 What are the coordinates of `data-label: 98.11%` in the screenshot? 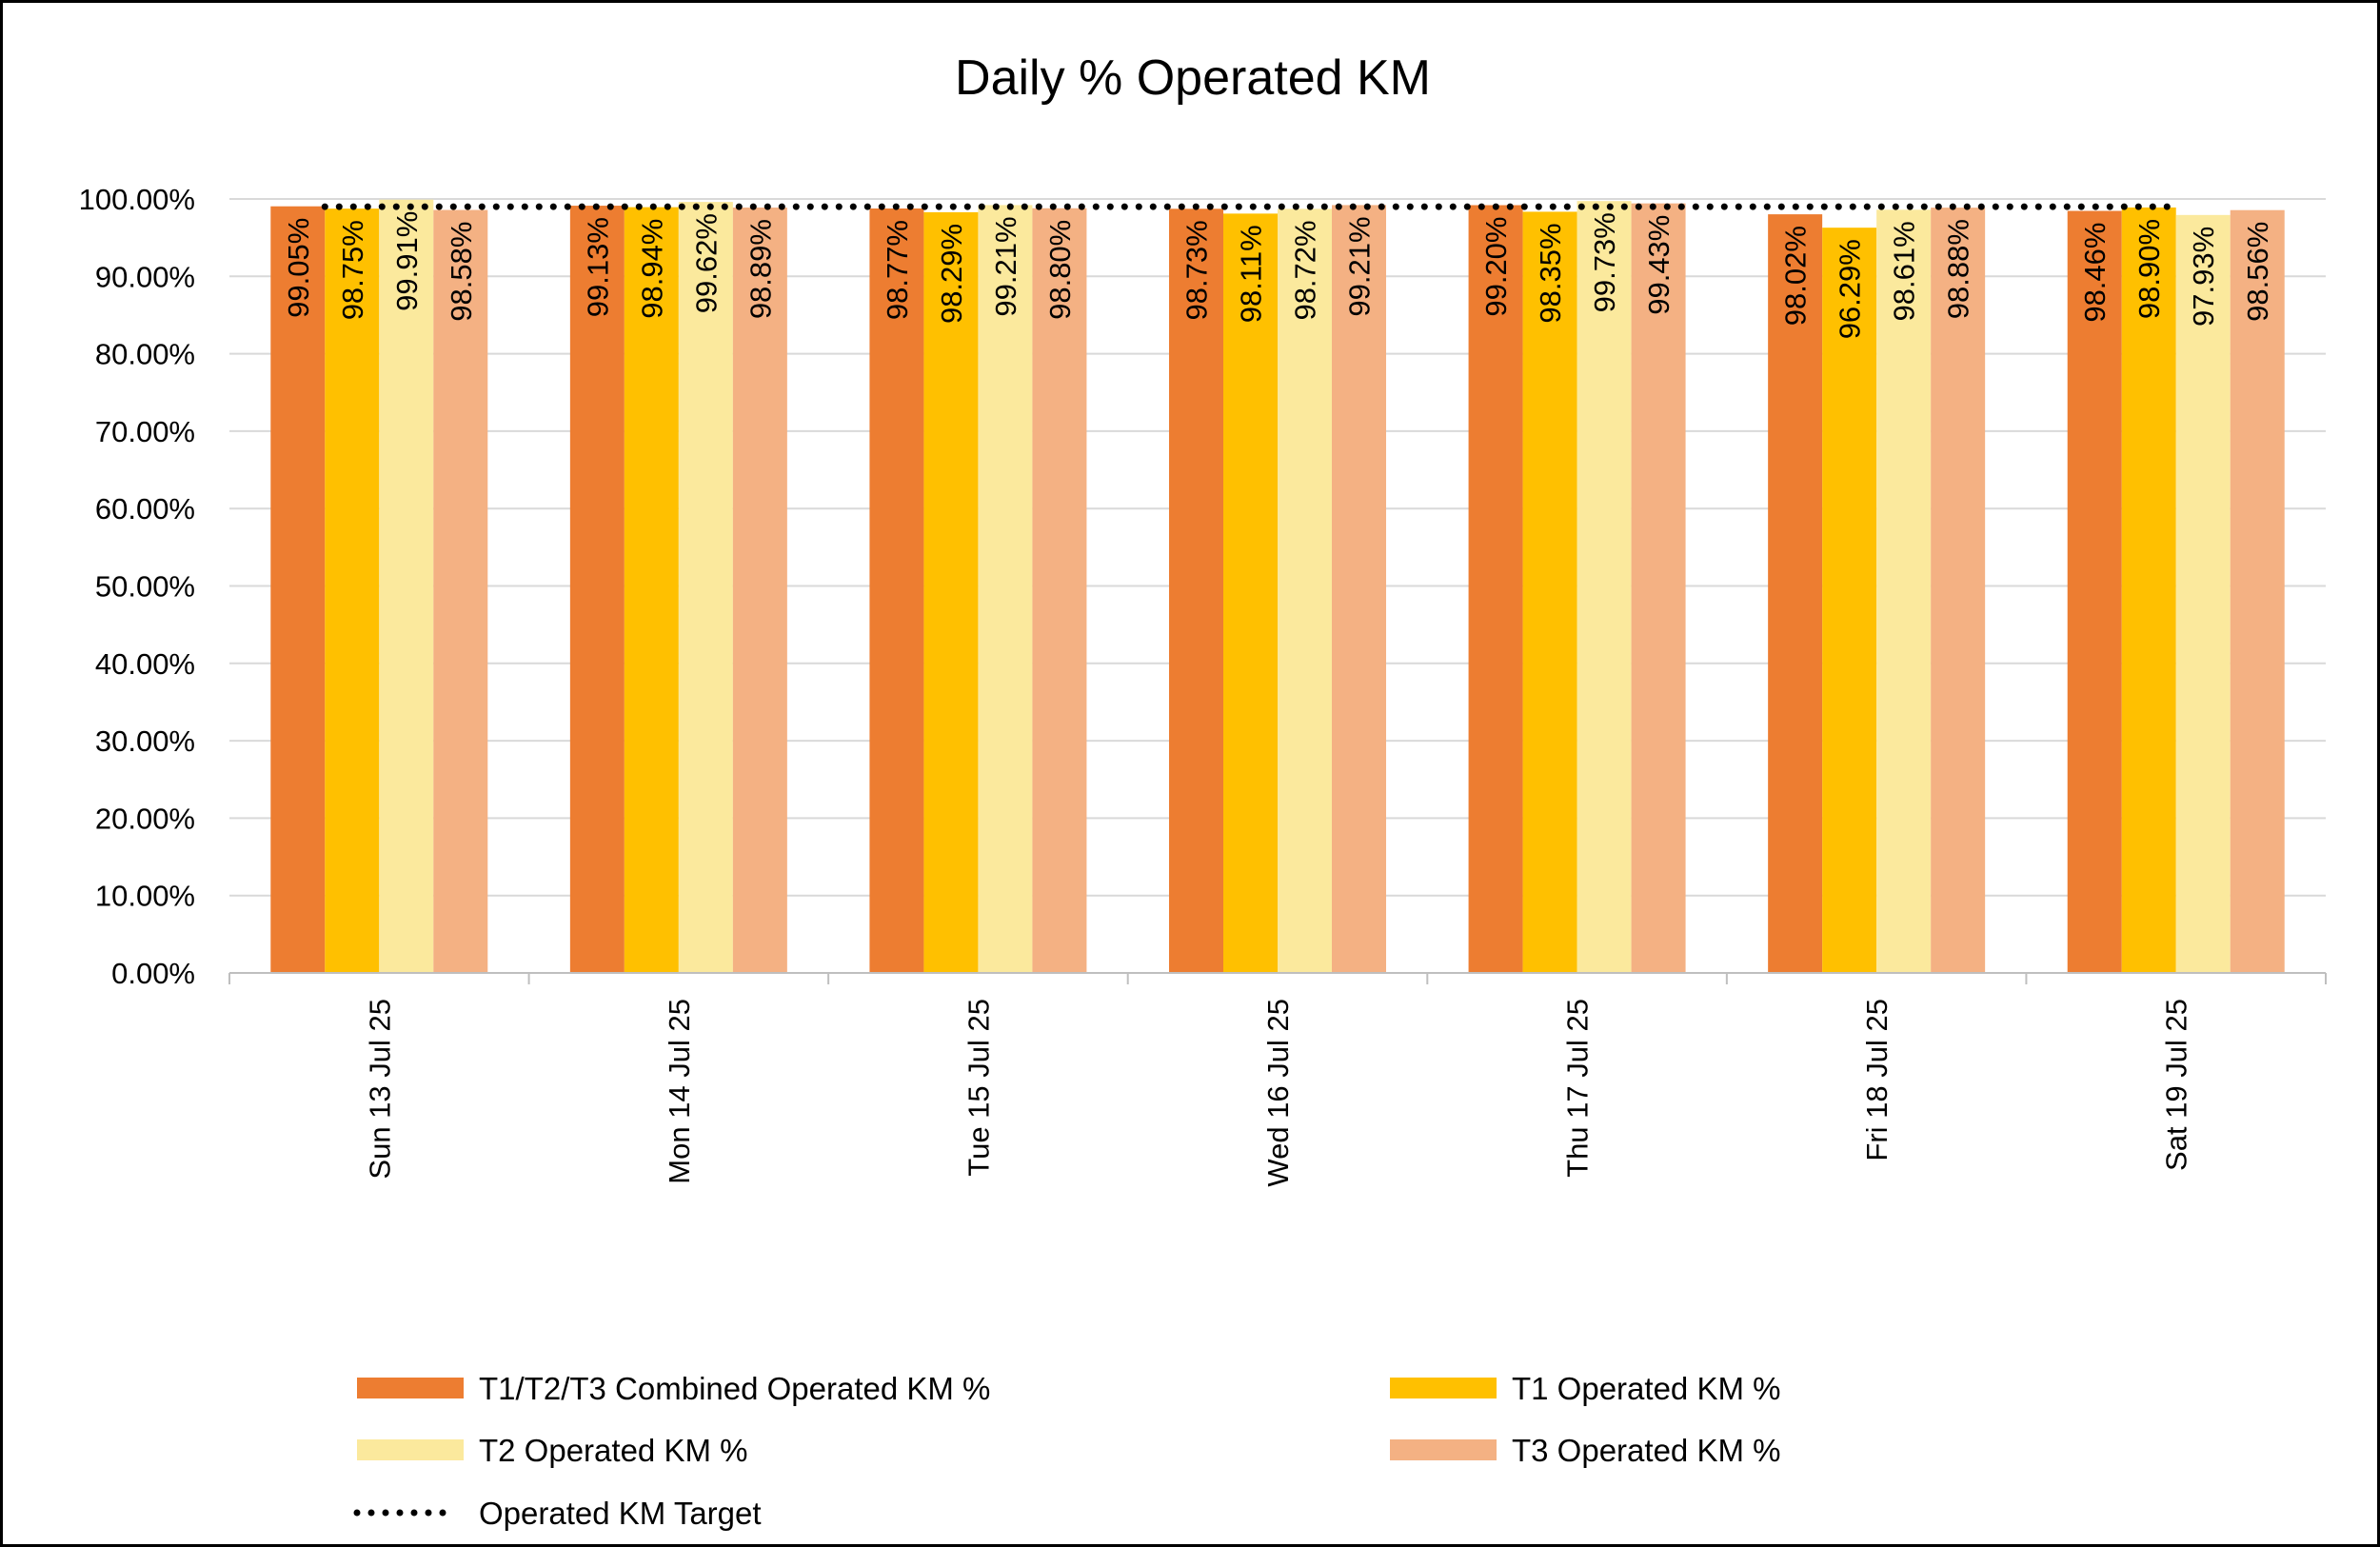 It's located at (1251, 274).